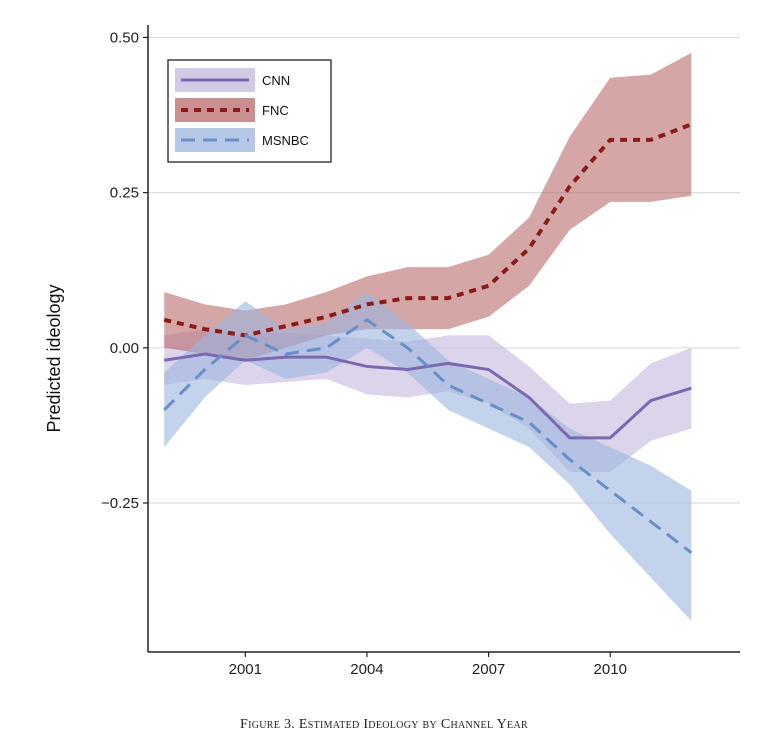 Image resolution: width=768 pixels, height=752 pixels. Describe the element at coordinates (610, 669) in the screenshot. I see `x-tick-label: 2010` at that location.